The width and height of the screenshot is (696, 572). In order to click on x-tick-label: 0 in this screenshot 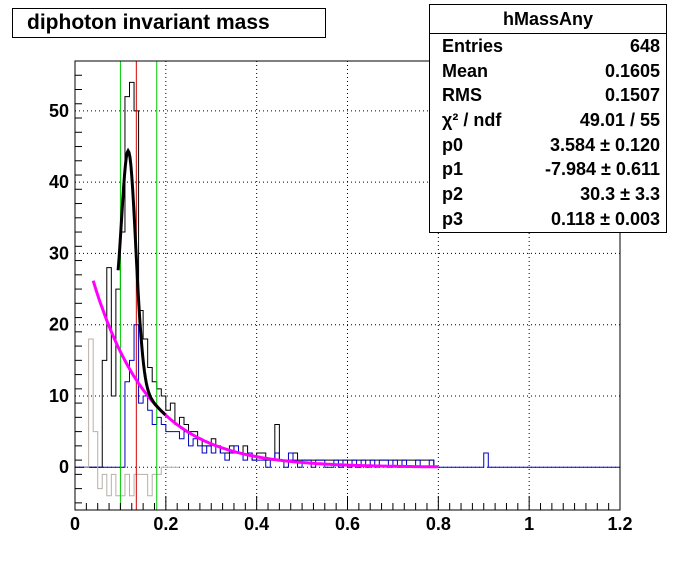, I will do `click(75, 524)`.